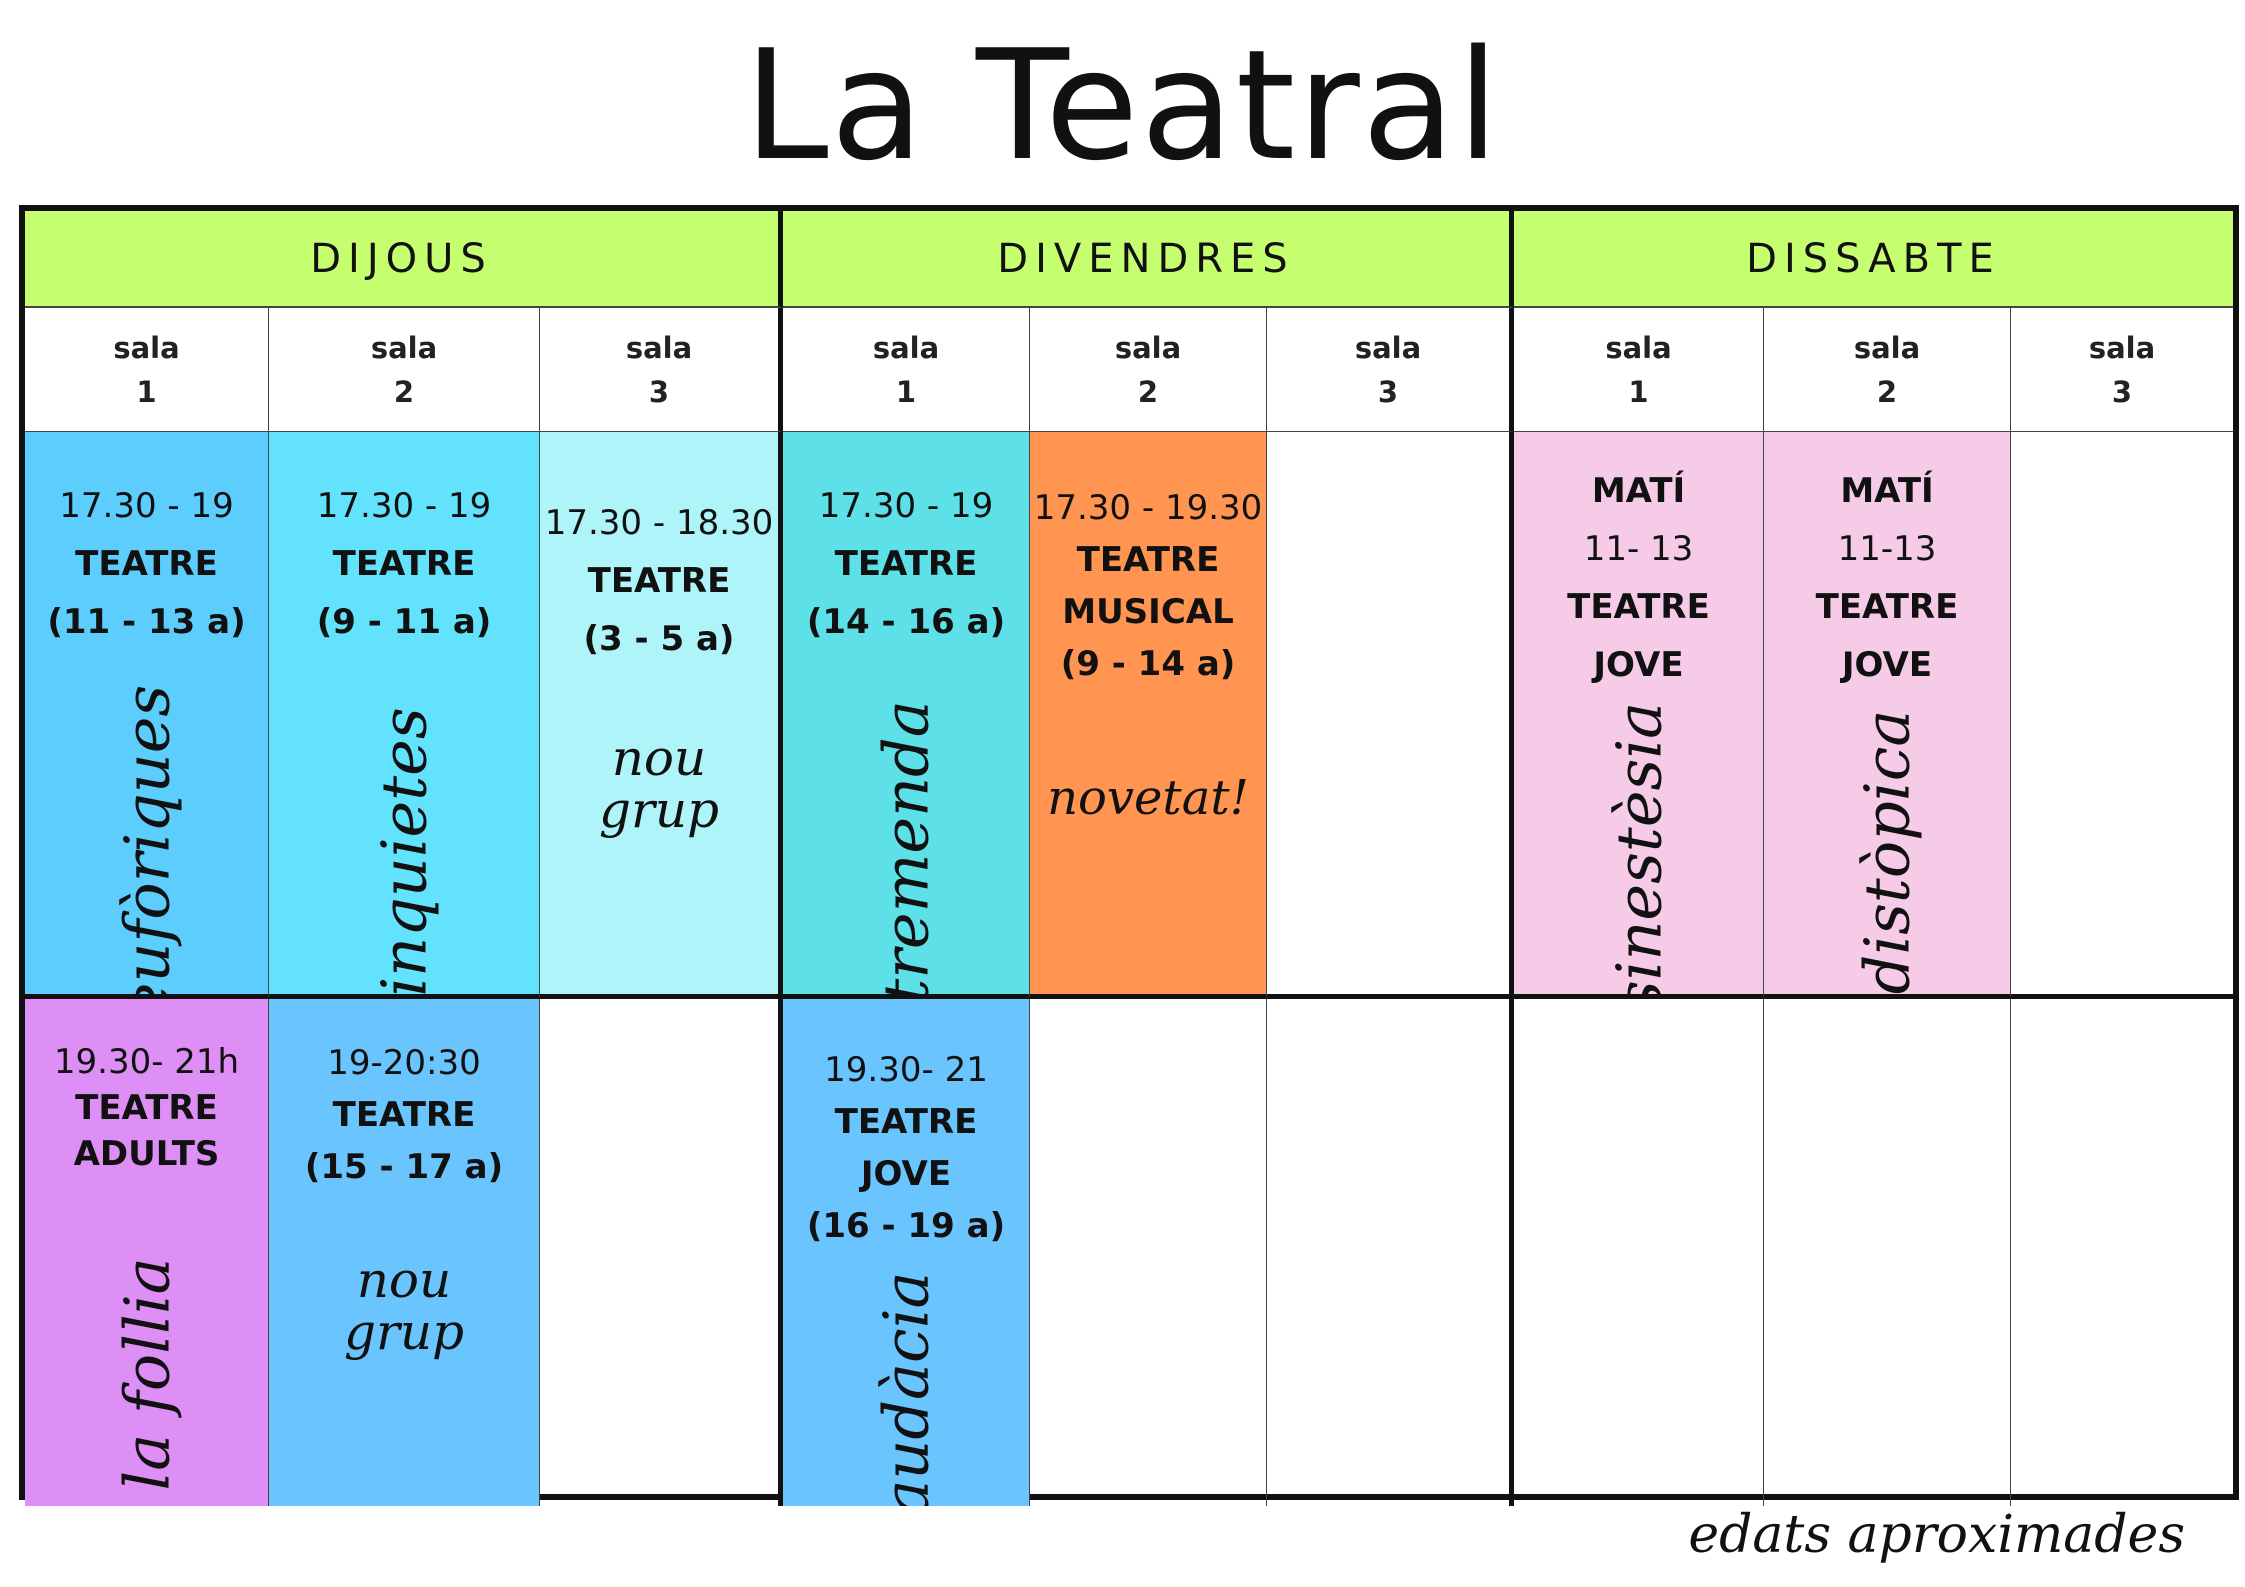 Image resolution: width=2245 pixels, height=1587 pixels. I want to click on group-name: distòpica, so click(1887, 852).